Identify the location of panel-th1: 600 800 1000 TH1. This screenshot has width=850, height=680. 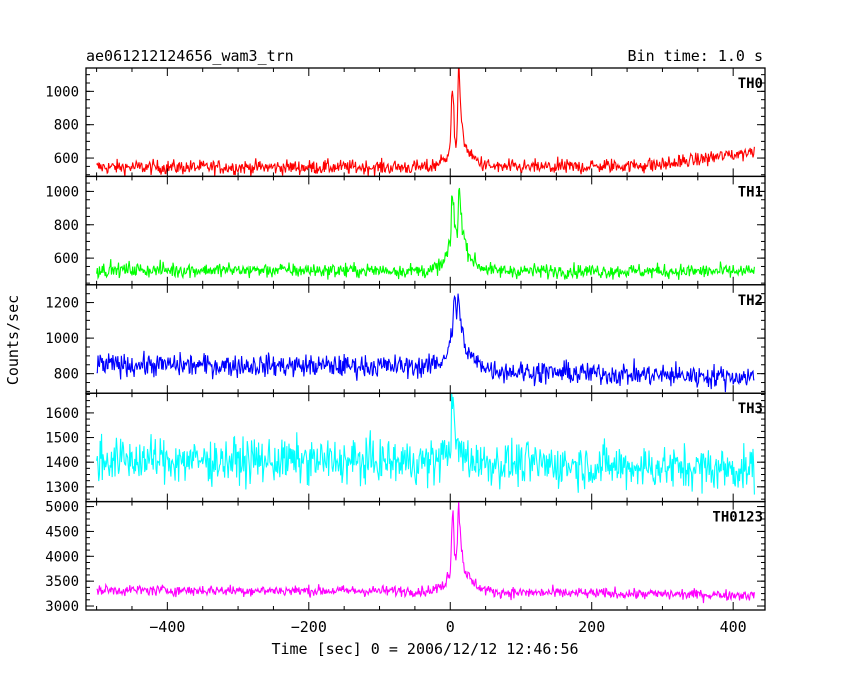
(405, 230).